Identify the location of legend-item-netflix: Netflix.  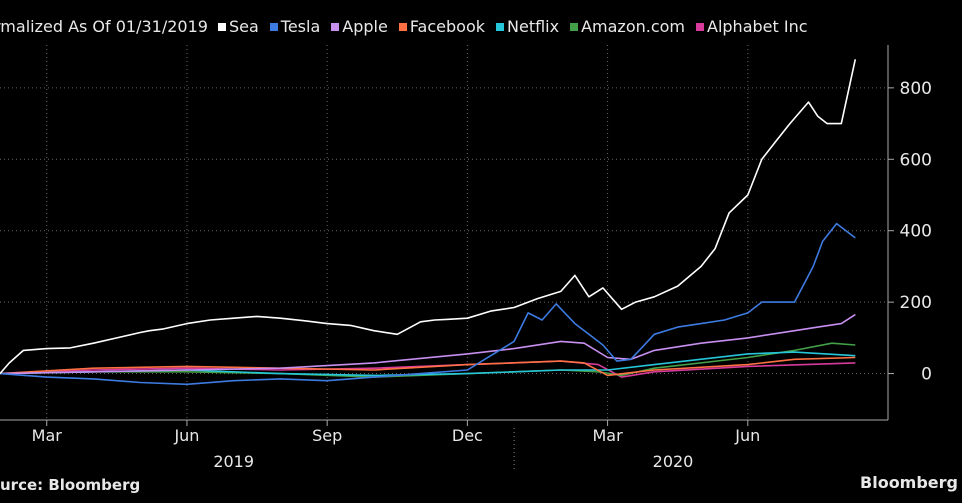
(527, 26).